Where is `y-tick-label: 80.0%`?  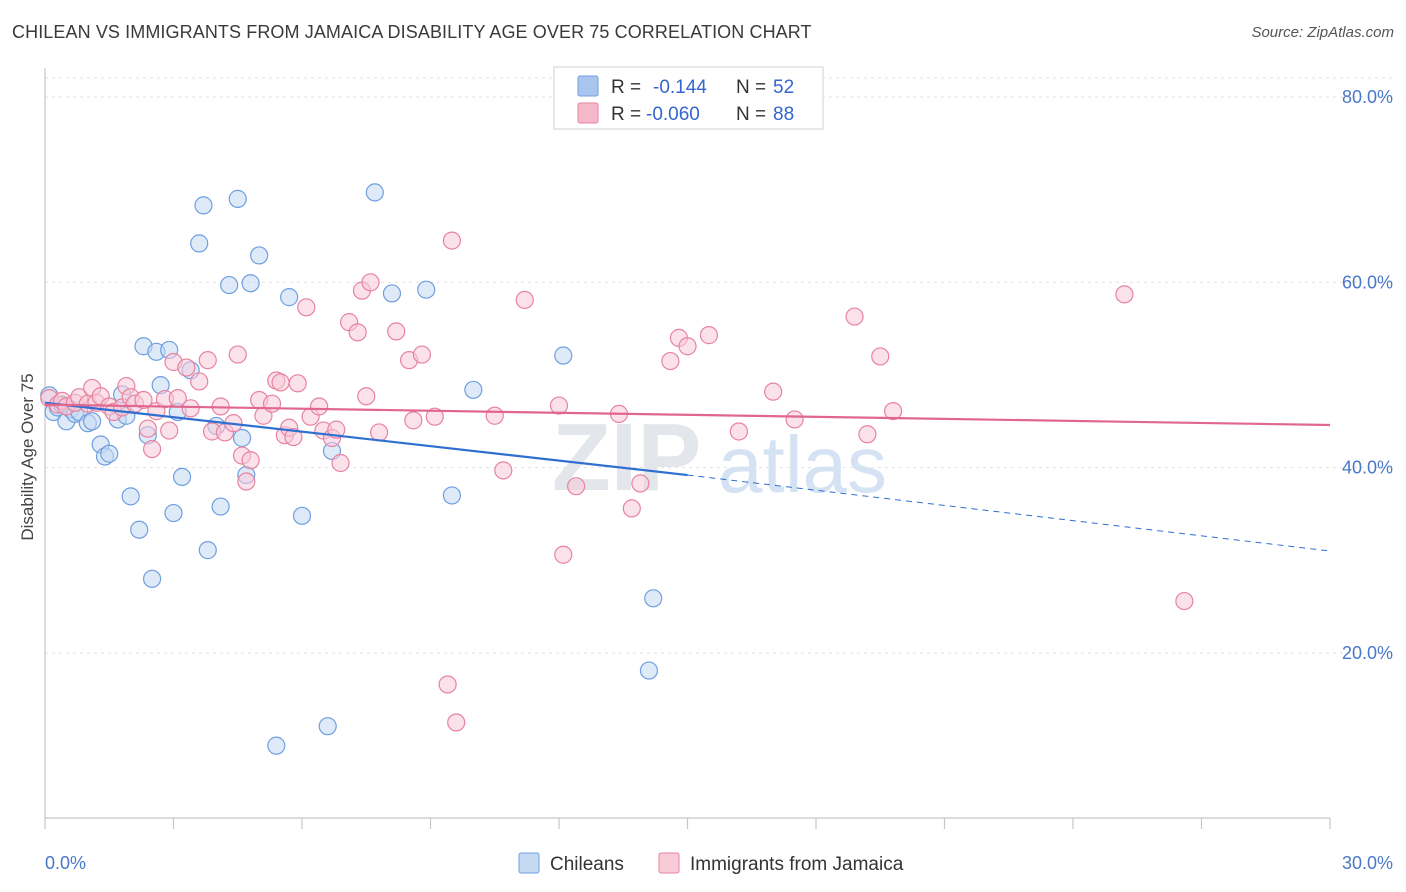
y-tick-label: 80.0% is located at coordinates (1367, 97).